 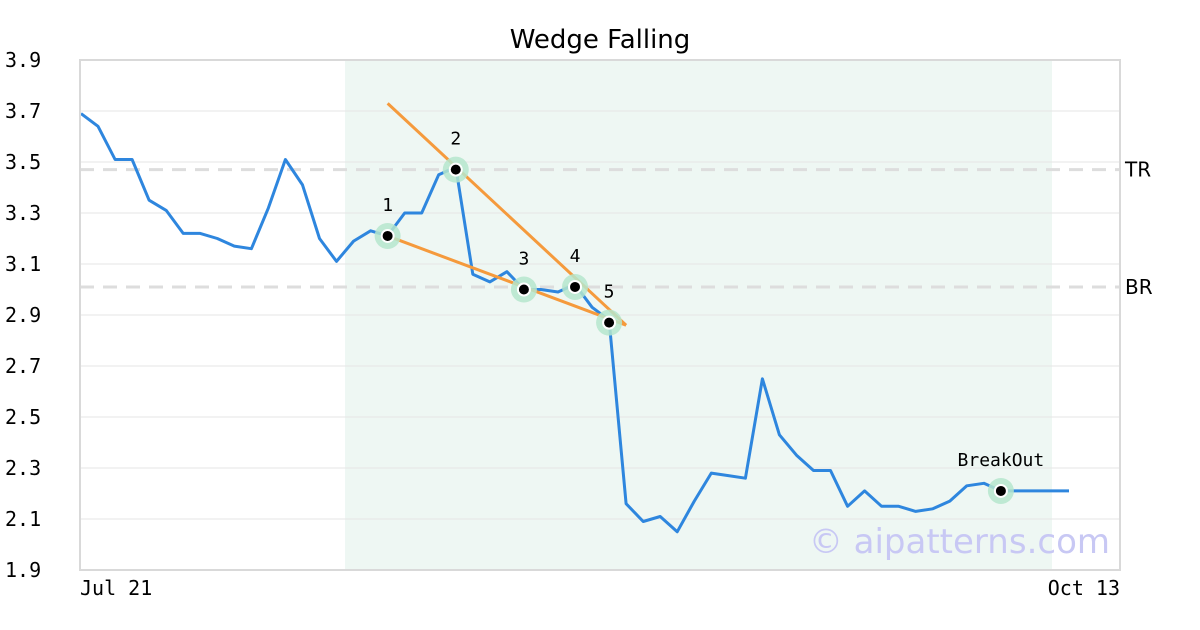 What do you see at coordinates (387, 205) in the screenshot?
I see `pattern-point-label: 1` at bounding box center [387, 205].